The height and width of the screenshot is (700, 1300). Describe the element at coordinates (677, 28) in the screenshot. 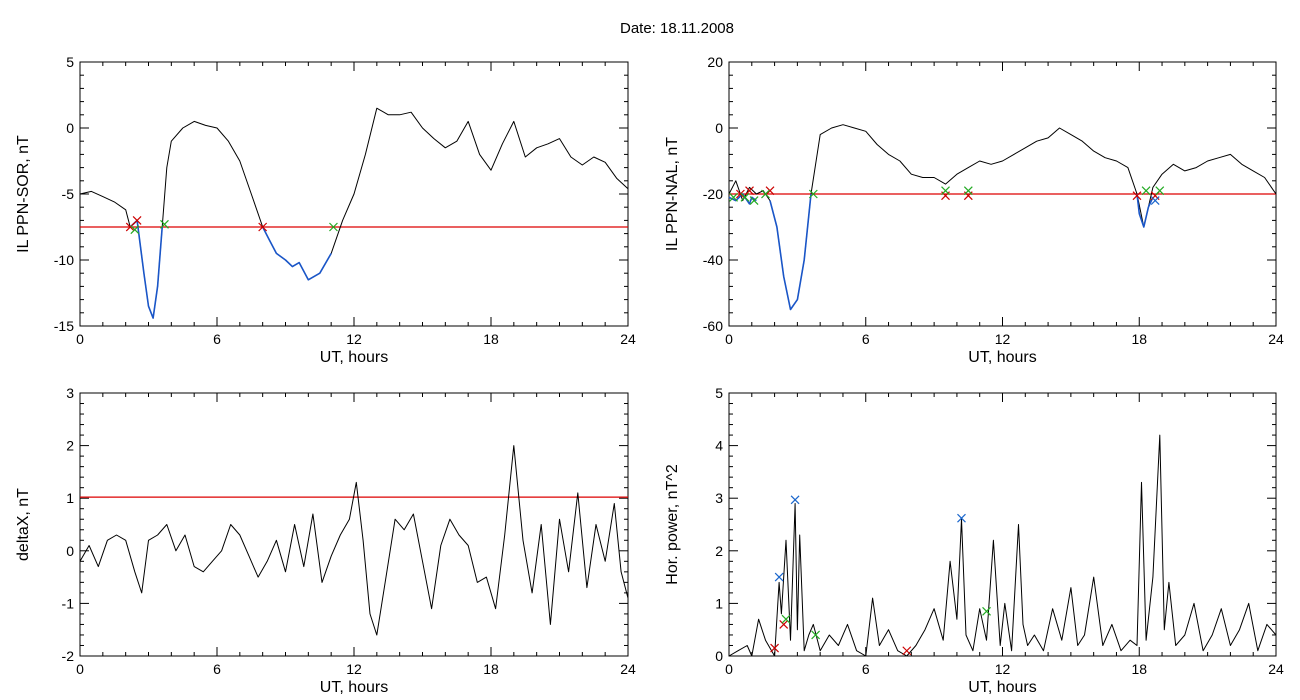

I see `page-title: Date: 18.11.2008` at that location.